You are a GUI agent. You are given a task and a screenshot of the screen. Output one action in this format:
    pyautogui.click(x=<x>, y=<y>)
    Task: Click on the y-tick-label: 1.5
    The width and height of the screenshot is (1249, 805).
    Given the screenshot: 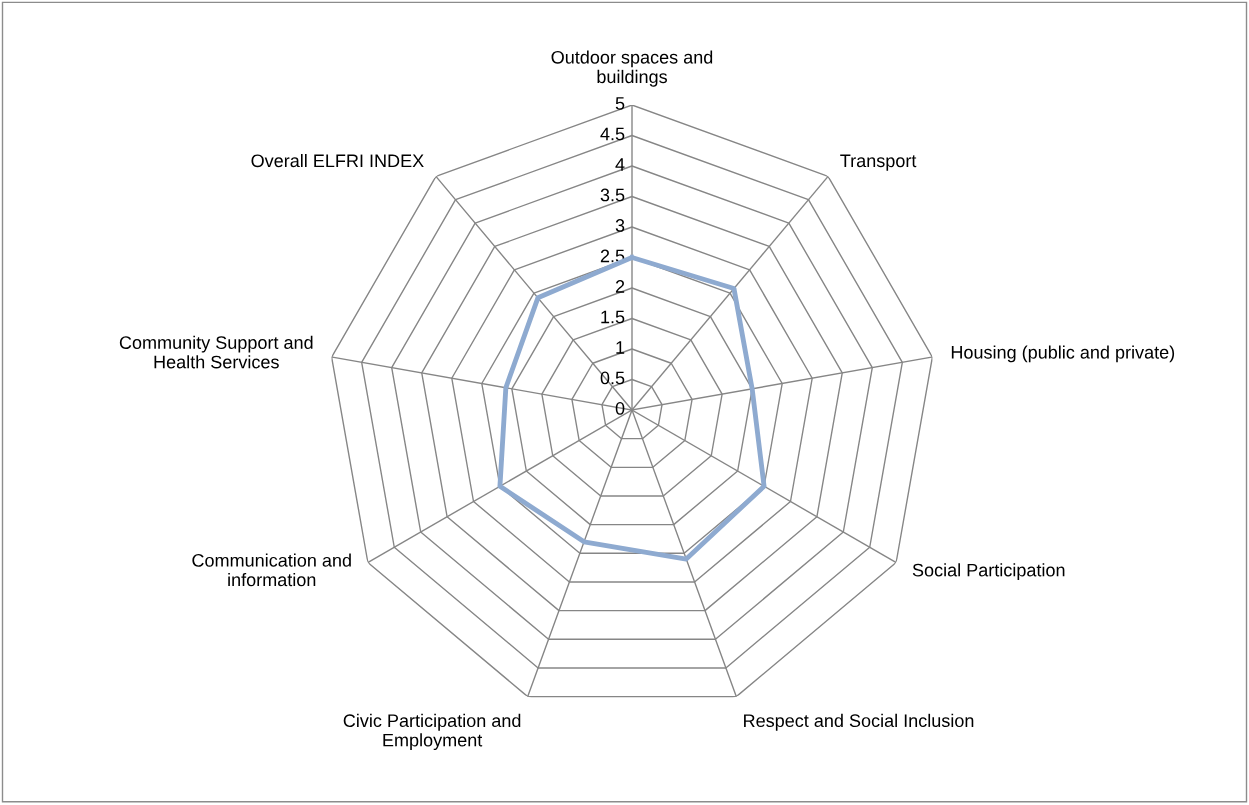 What is the action you would take?
    pyautogui.click(x=613, y=317)
    